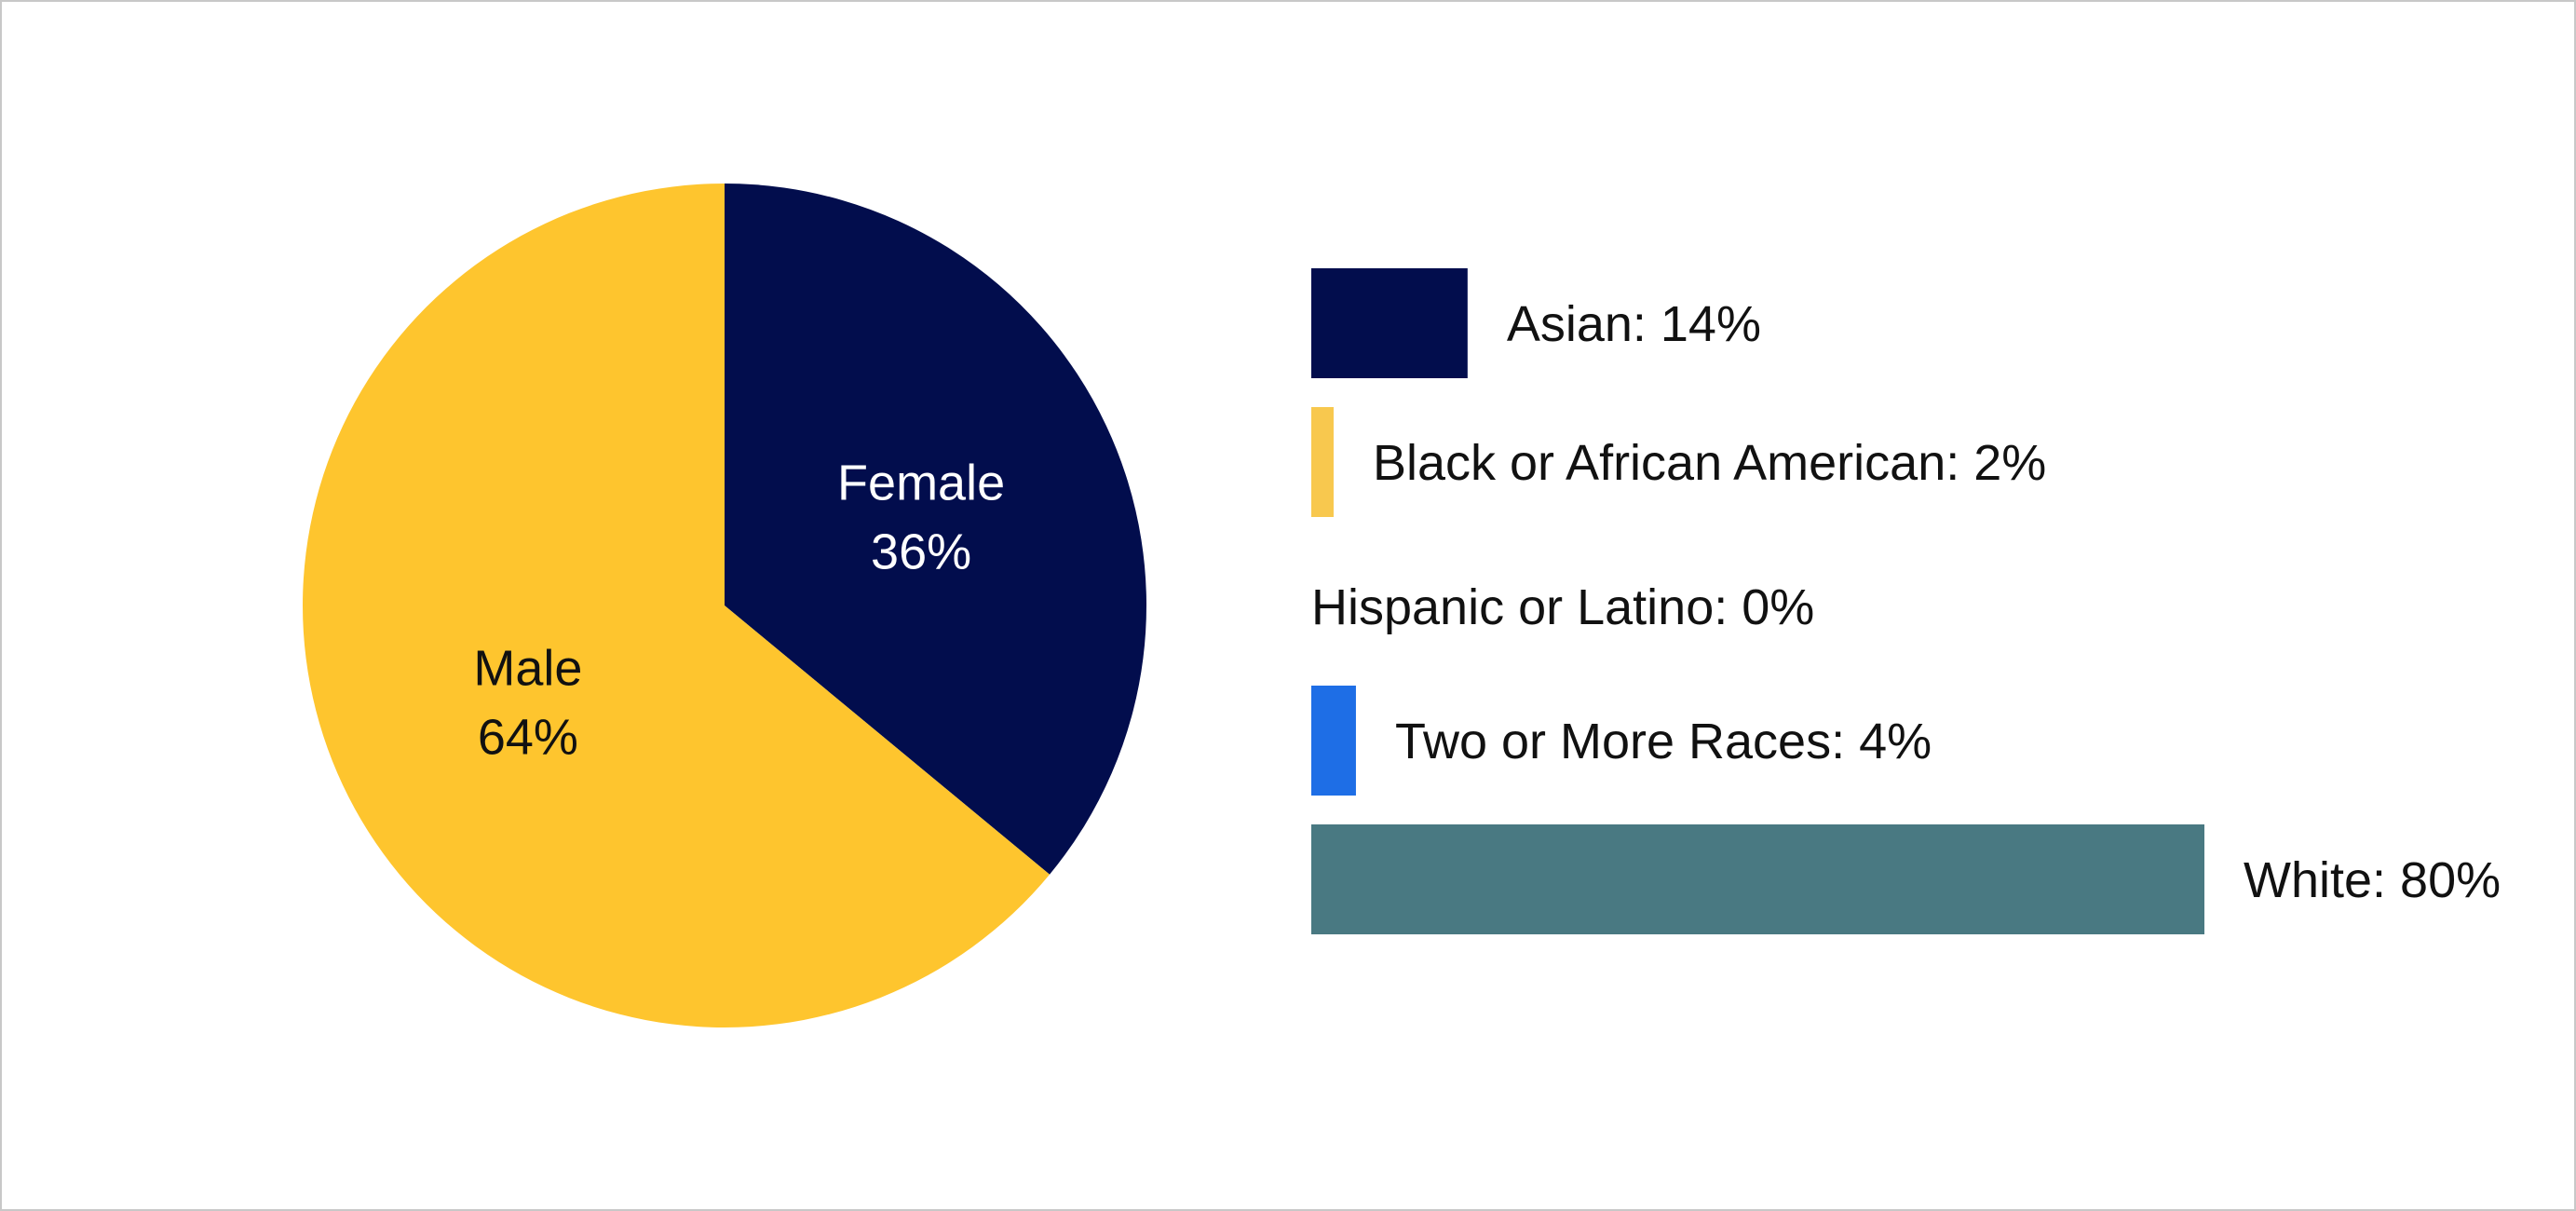  What do you see at coordinates (1757, 879) in the screenshot?
I see `bar-white` at bounding box center [1757, 879].